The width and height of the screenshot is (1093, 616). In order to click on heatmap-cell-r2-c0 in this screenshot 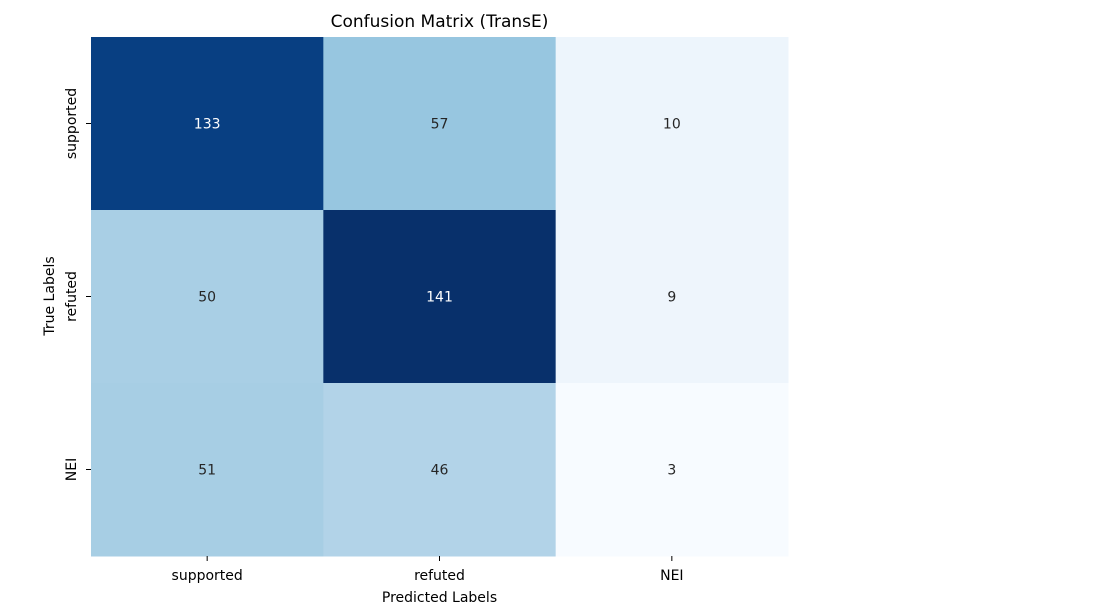, I will do `click(207, 470)`.